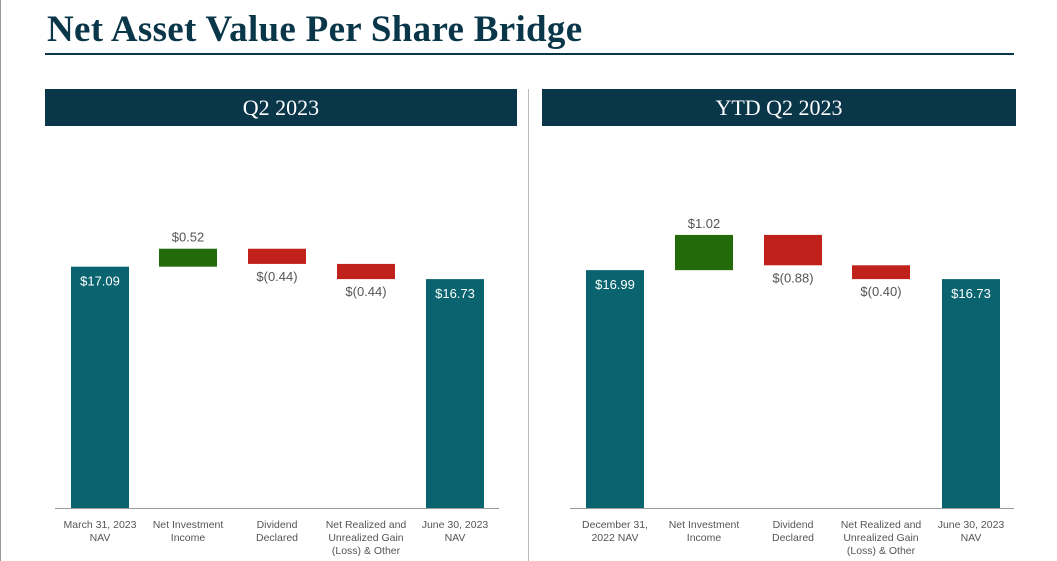 This screenshot has width=1057, height=561. I want to click on data-label: $(0.88), so click(792, 277).